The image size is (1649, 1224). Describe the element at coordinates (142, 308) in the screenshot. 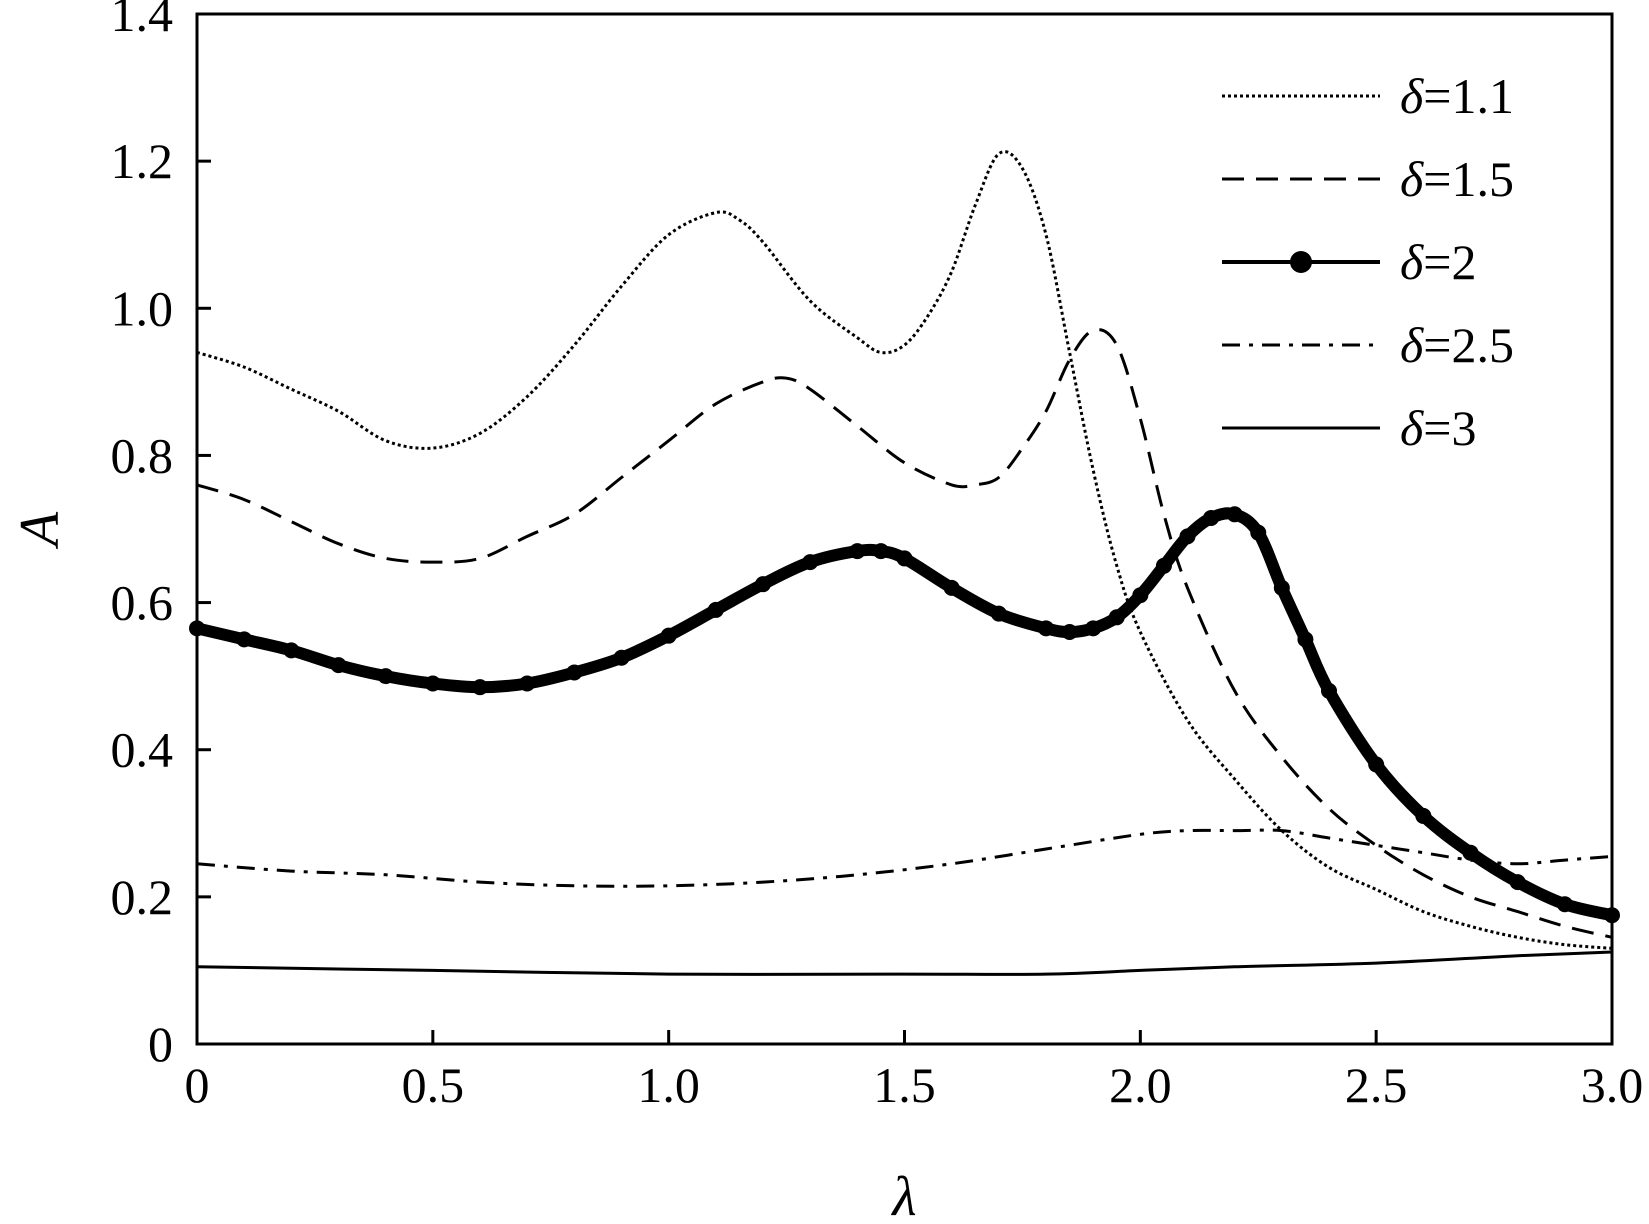

I see `y-tick-label: 1.0` at that location.